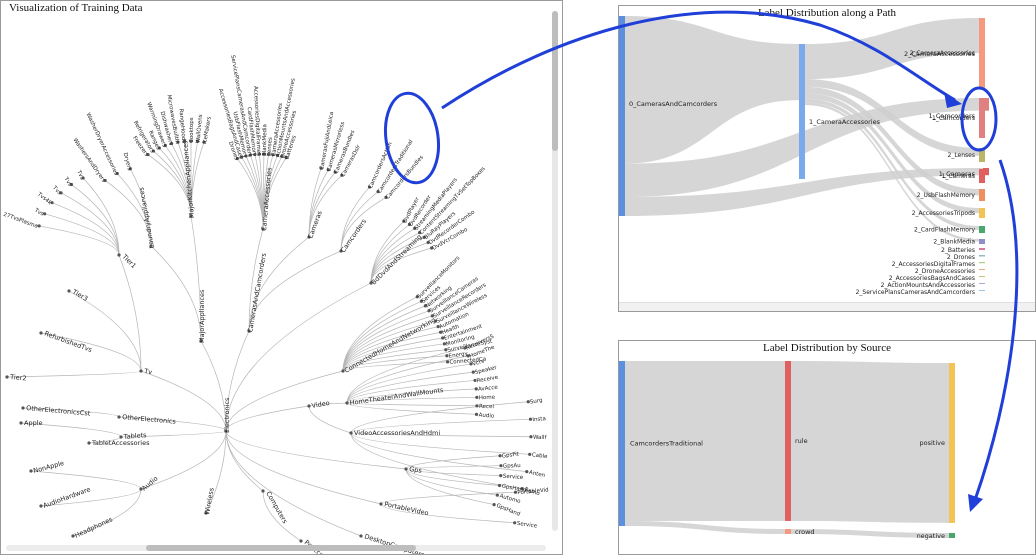 This screenshot has width=1036, height=555. I want to click on sankey-node-2_DroneAccessories, so click(982, 269).